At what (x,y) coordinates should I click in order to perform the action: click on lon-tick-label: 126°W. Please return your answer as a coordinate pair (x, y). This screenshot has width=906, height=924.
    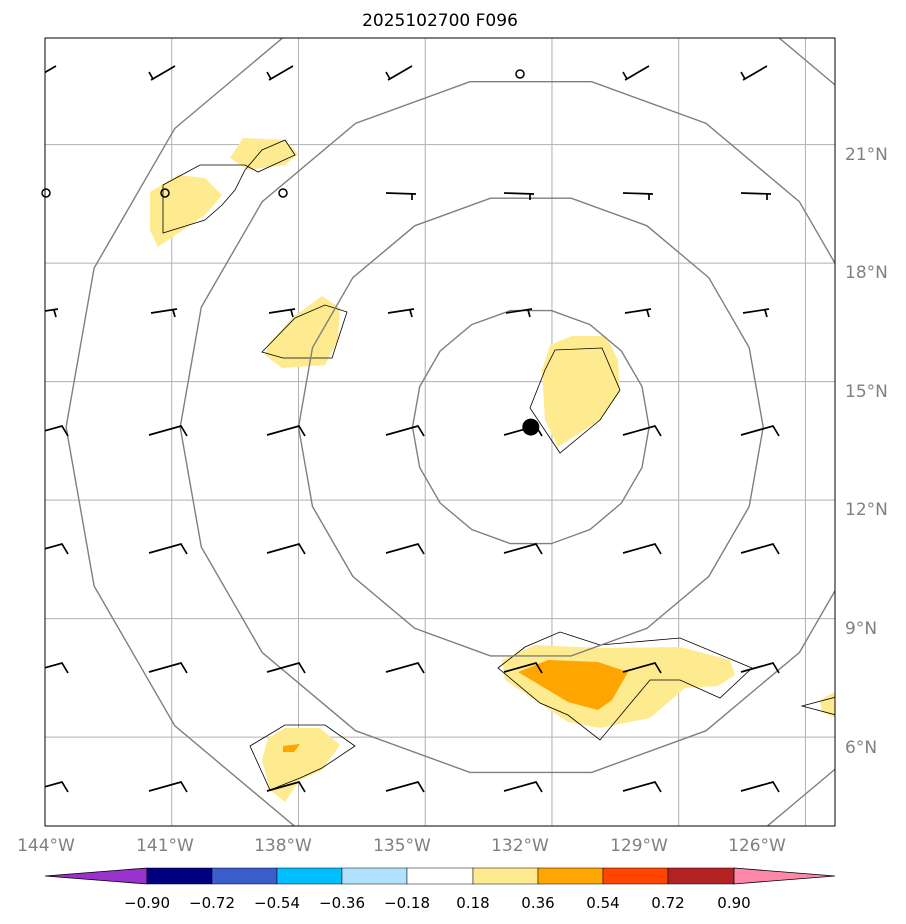
    Looking at the image, I should click on (757, 846).